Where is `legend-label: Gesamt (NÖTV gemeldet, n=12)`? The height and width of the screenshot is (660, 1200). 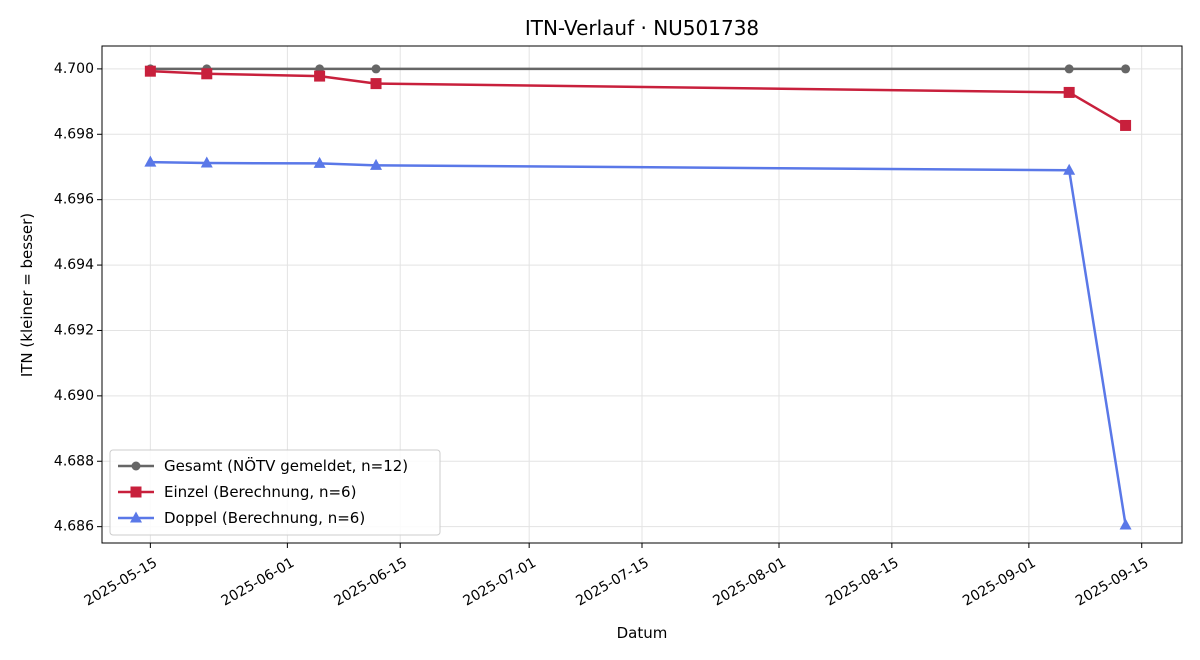 legend-label: Gesamt (NÖTV gemeldet, n=12) is located at coordinates (286, 465).